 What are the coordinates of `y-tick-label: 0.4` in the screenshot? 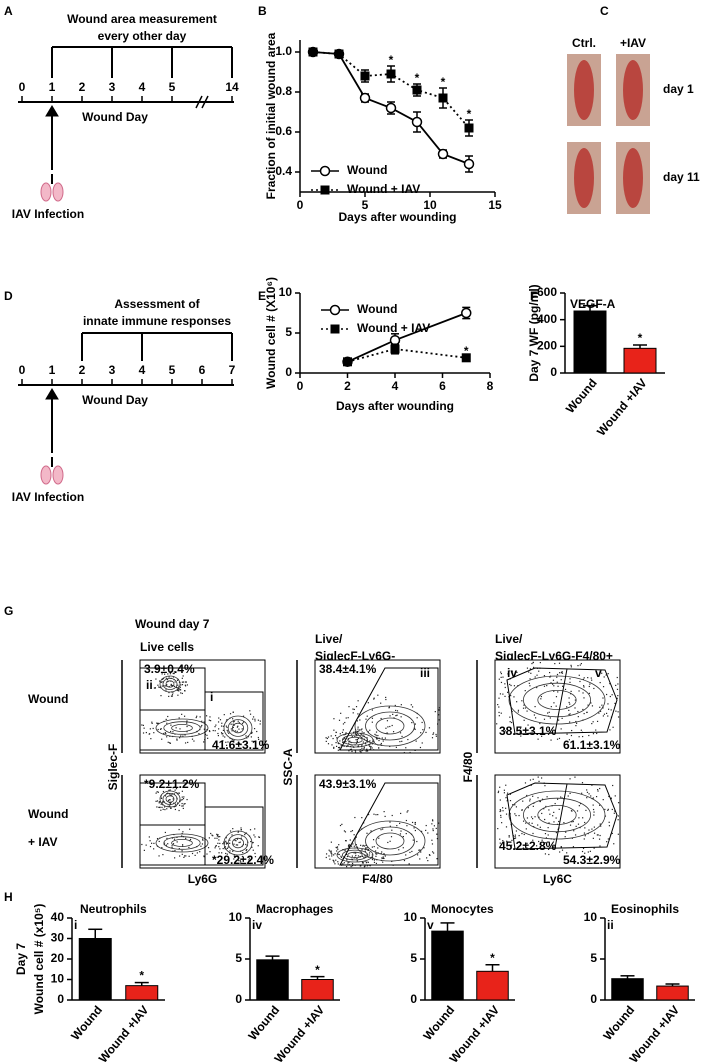 It's located at (283, 171).